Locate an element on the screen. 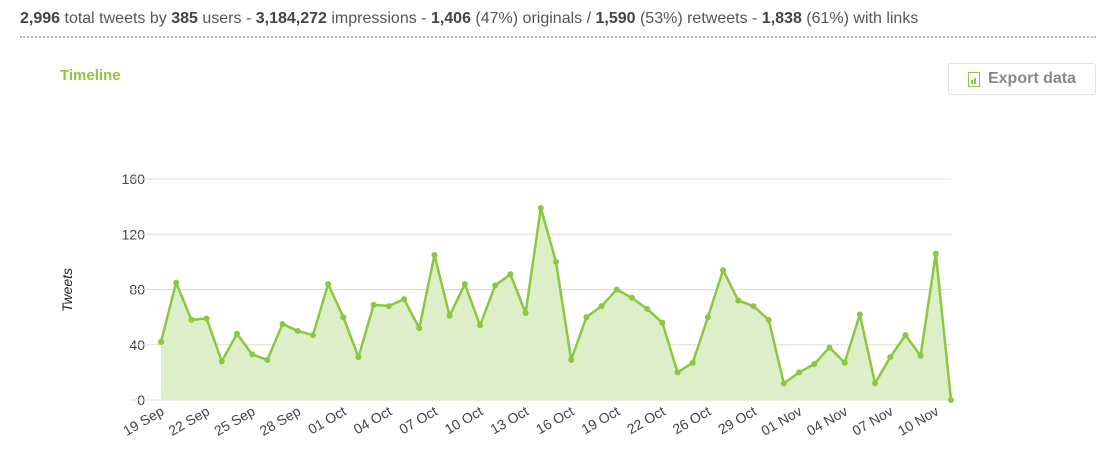 This screenshot has width=1116, height=474. stat-value: 385 is located at coordinates (184, 18).